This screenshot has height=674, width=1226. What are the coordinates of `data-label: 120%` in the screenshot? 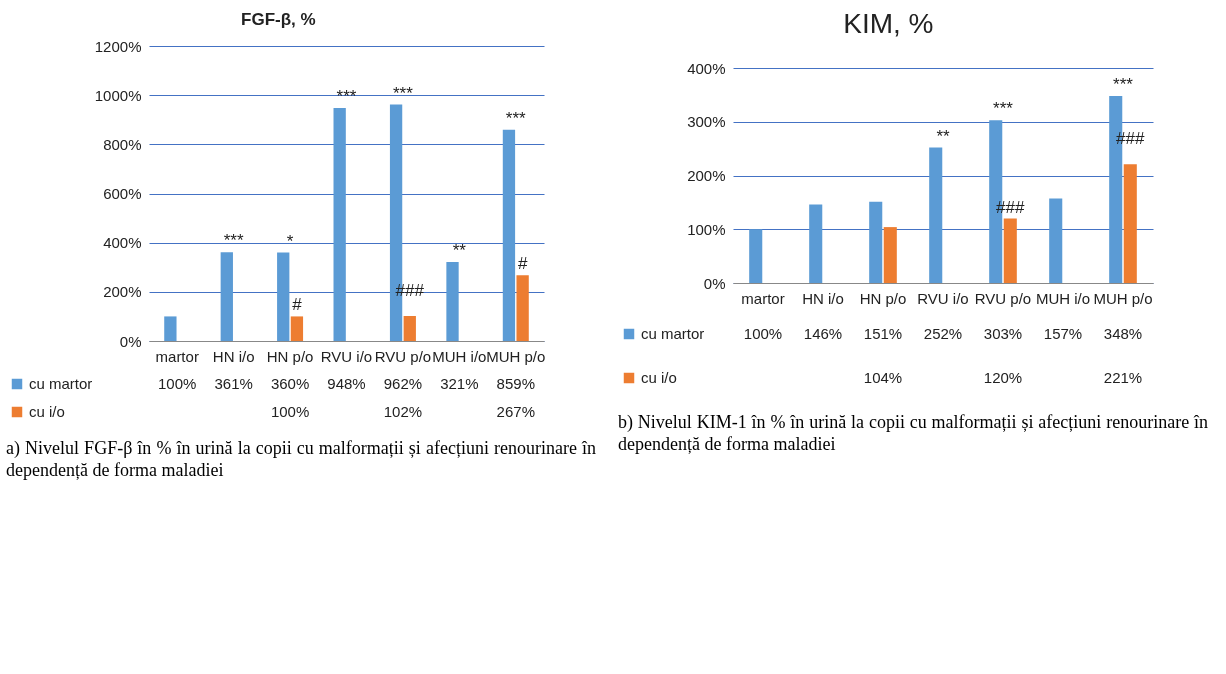 It's located at (1003, 377).